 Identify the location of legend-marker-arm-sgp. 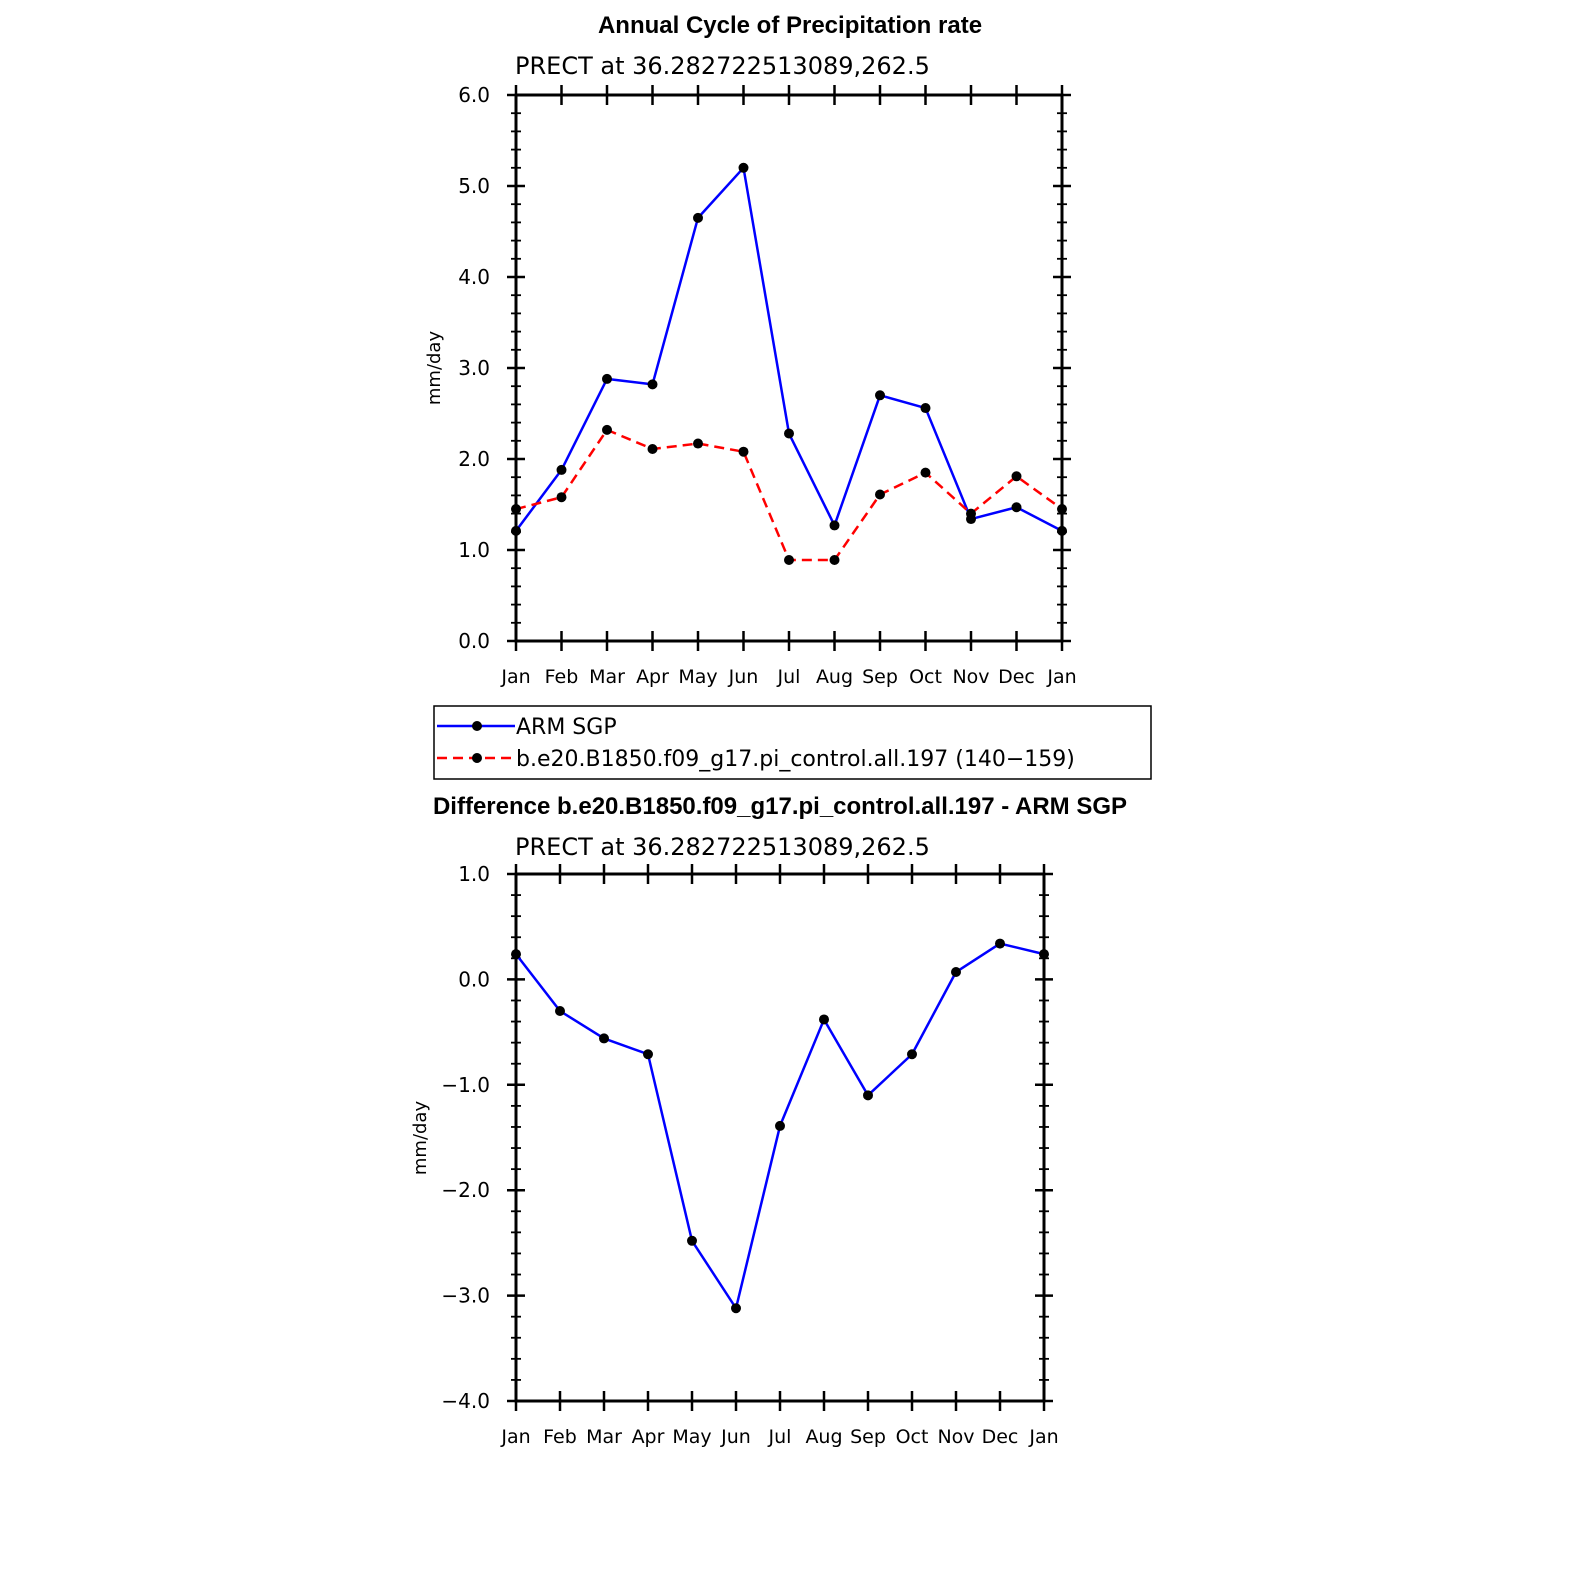
(477, 726).